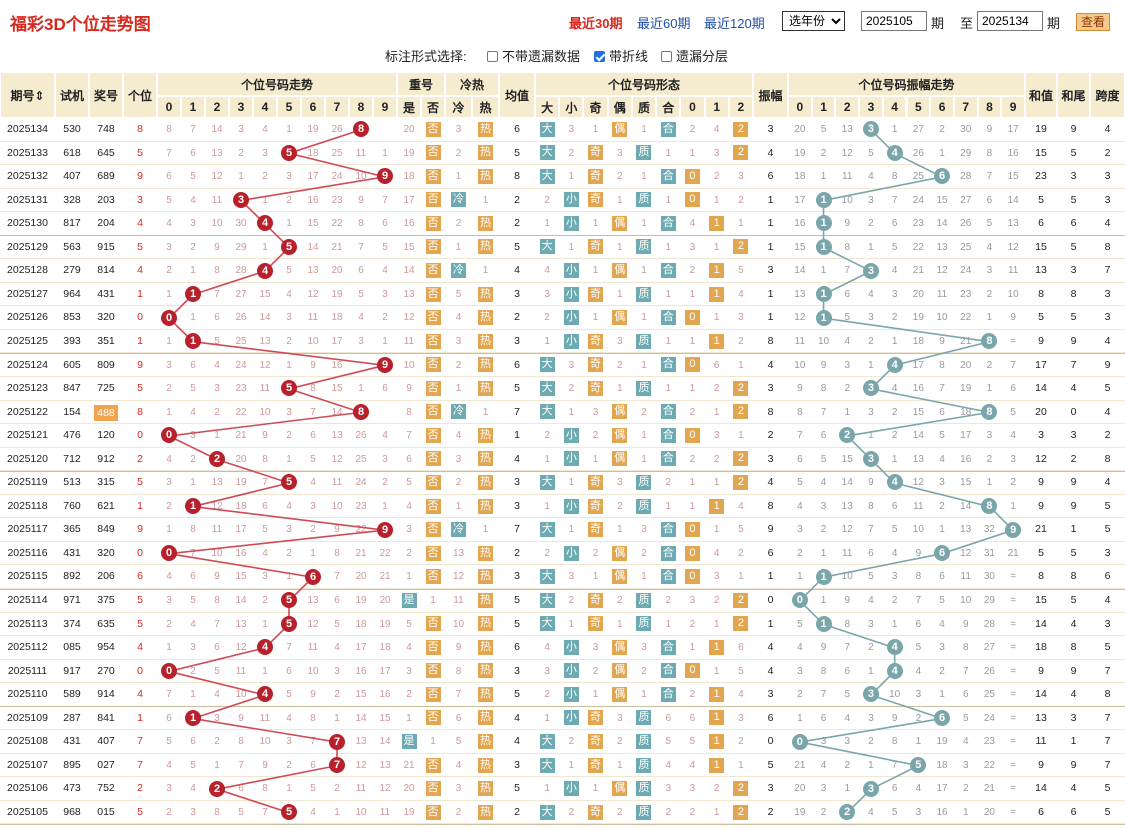 The width and height of the screenshot is (1125, 829). I want to click on form-cell: 1, so click(547, 224).